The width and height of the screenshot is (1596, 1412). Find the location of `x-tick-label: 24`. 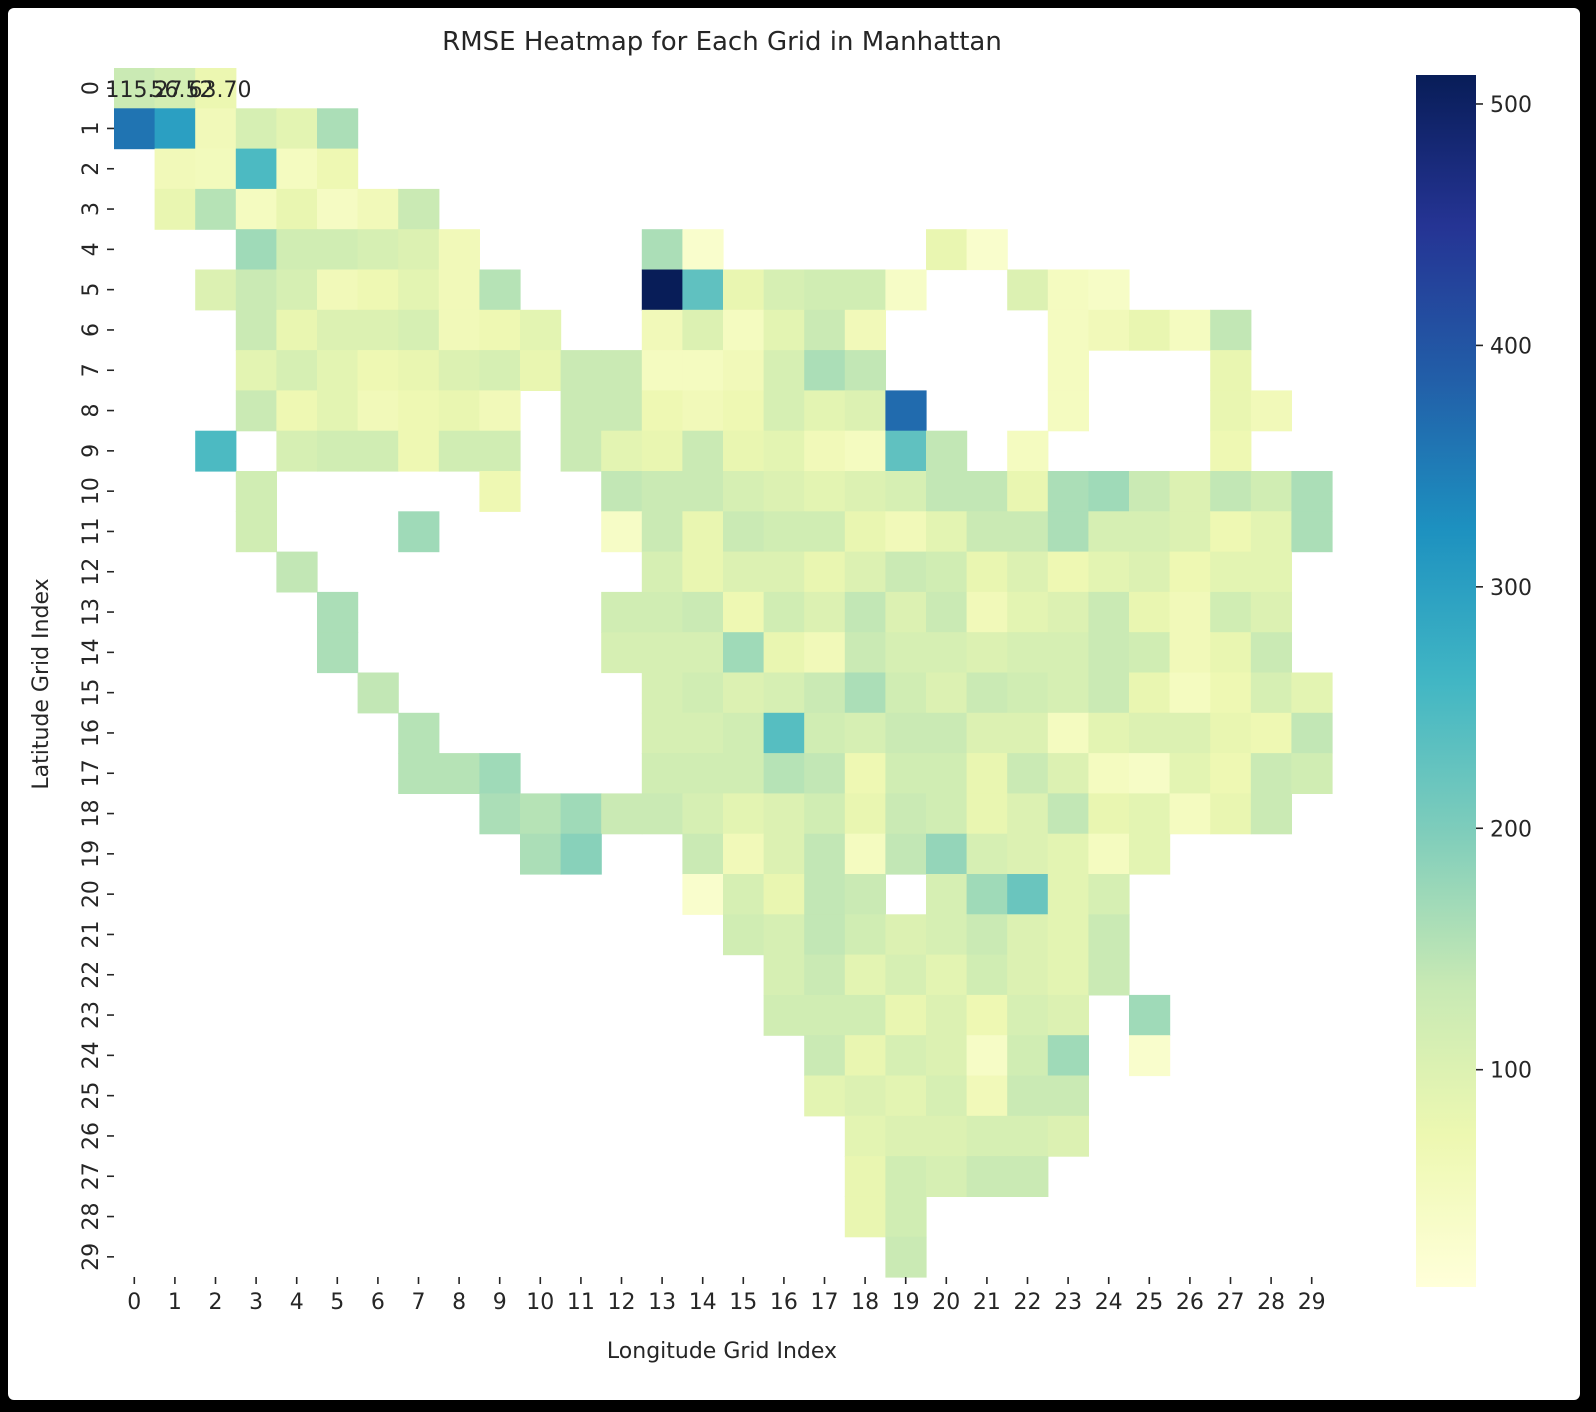

x-tick-label: 24 is located at coordinates (1109, 1302).